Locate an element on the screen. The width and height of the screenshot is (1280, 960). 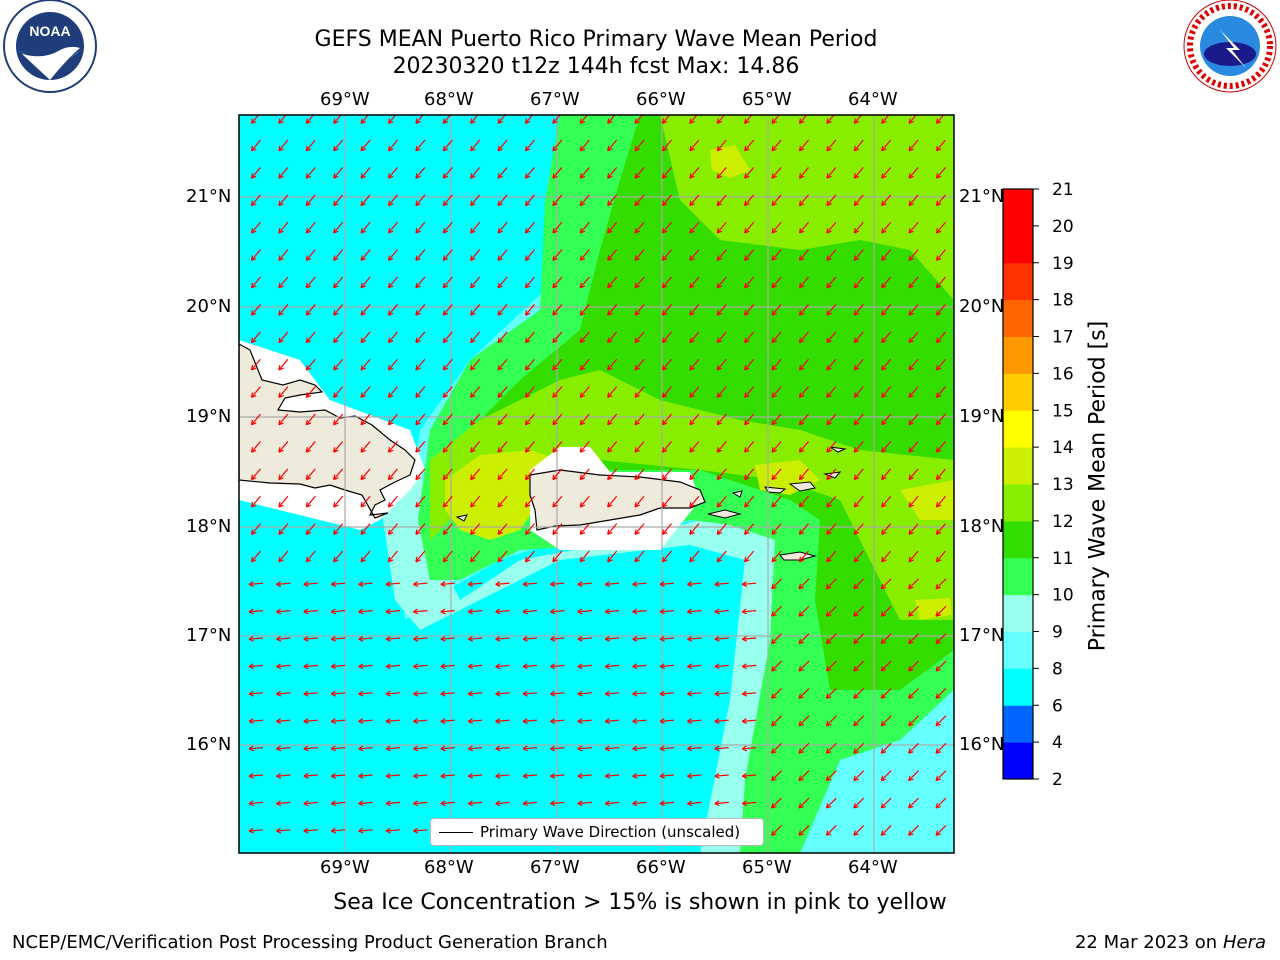
lat-label-left: 17°N is located at coordinates (209, 635).